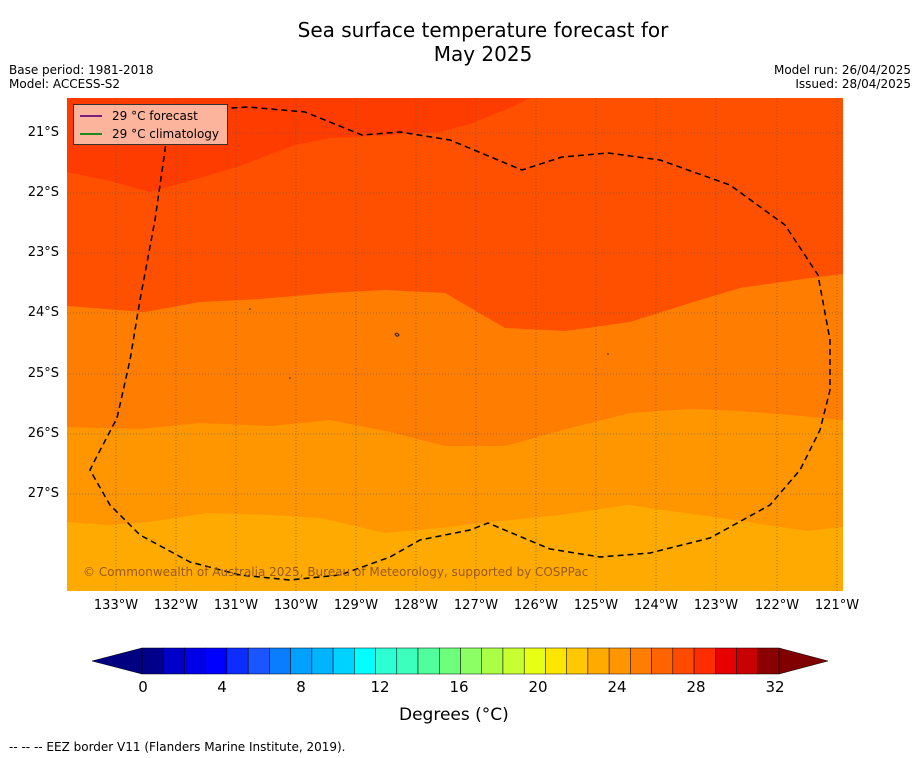  Describe the element at coordinates (65, 84) in the screenshot. I see `model-name: Model: ACCESS-S2` at that location.